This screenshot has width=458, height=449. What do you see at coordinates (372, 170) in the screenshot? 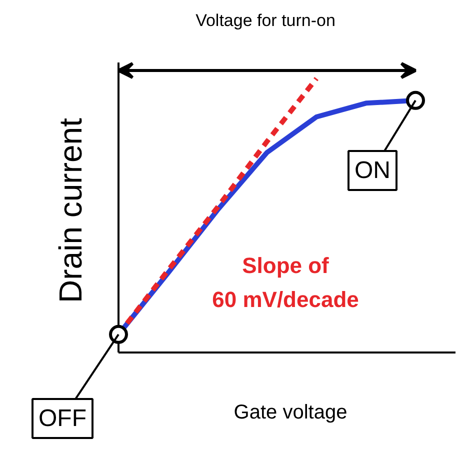
I see `annotation: ON` at bounding box center [372, 170].